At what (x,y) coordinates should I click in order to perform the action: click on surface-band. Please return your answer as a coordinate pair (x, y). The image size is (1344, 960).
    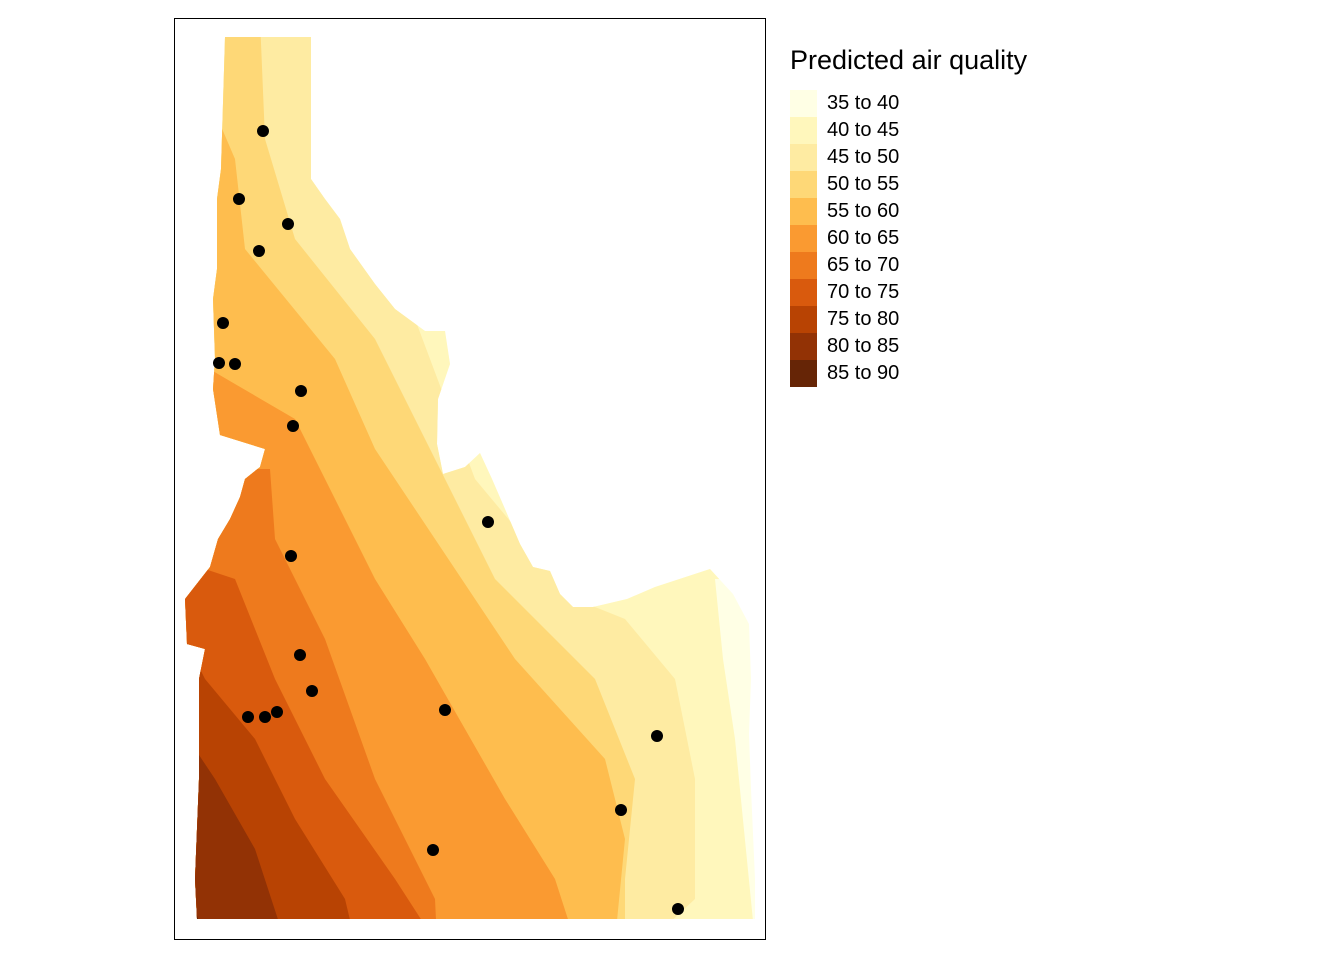
    Looking at the image, I should click on (270, 478).